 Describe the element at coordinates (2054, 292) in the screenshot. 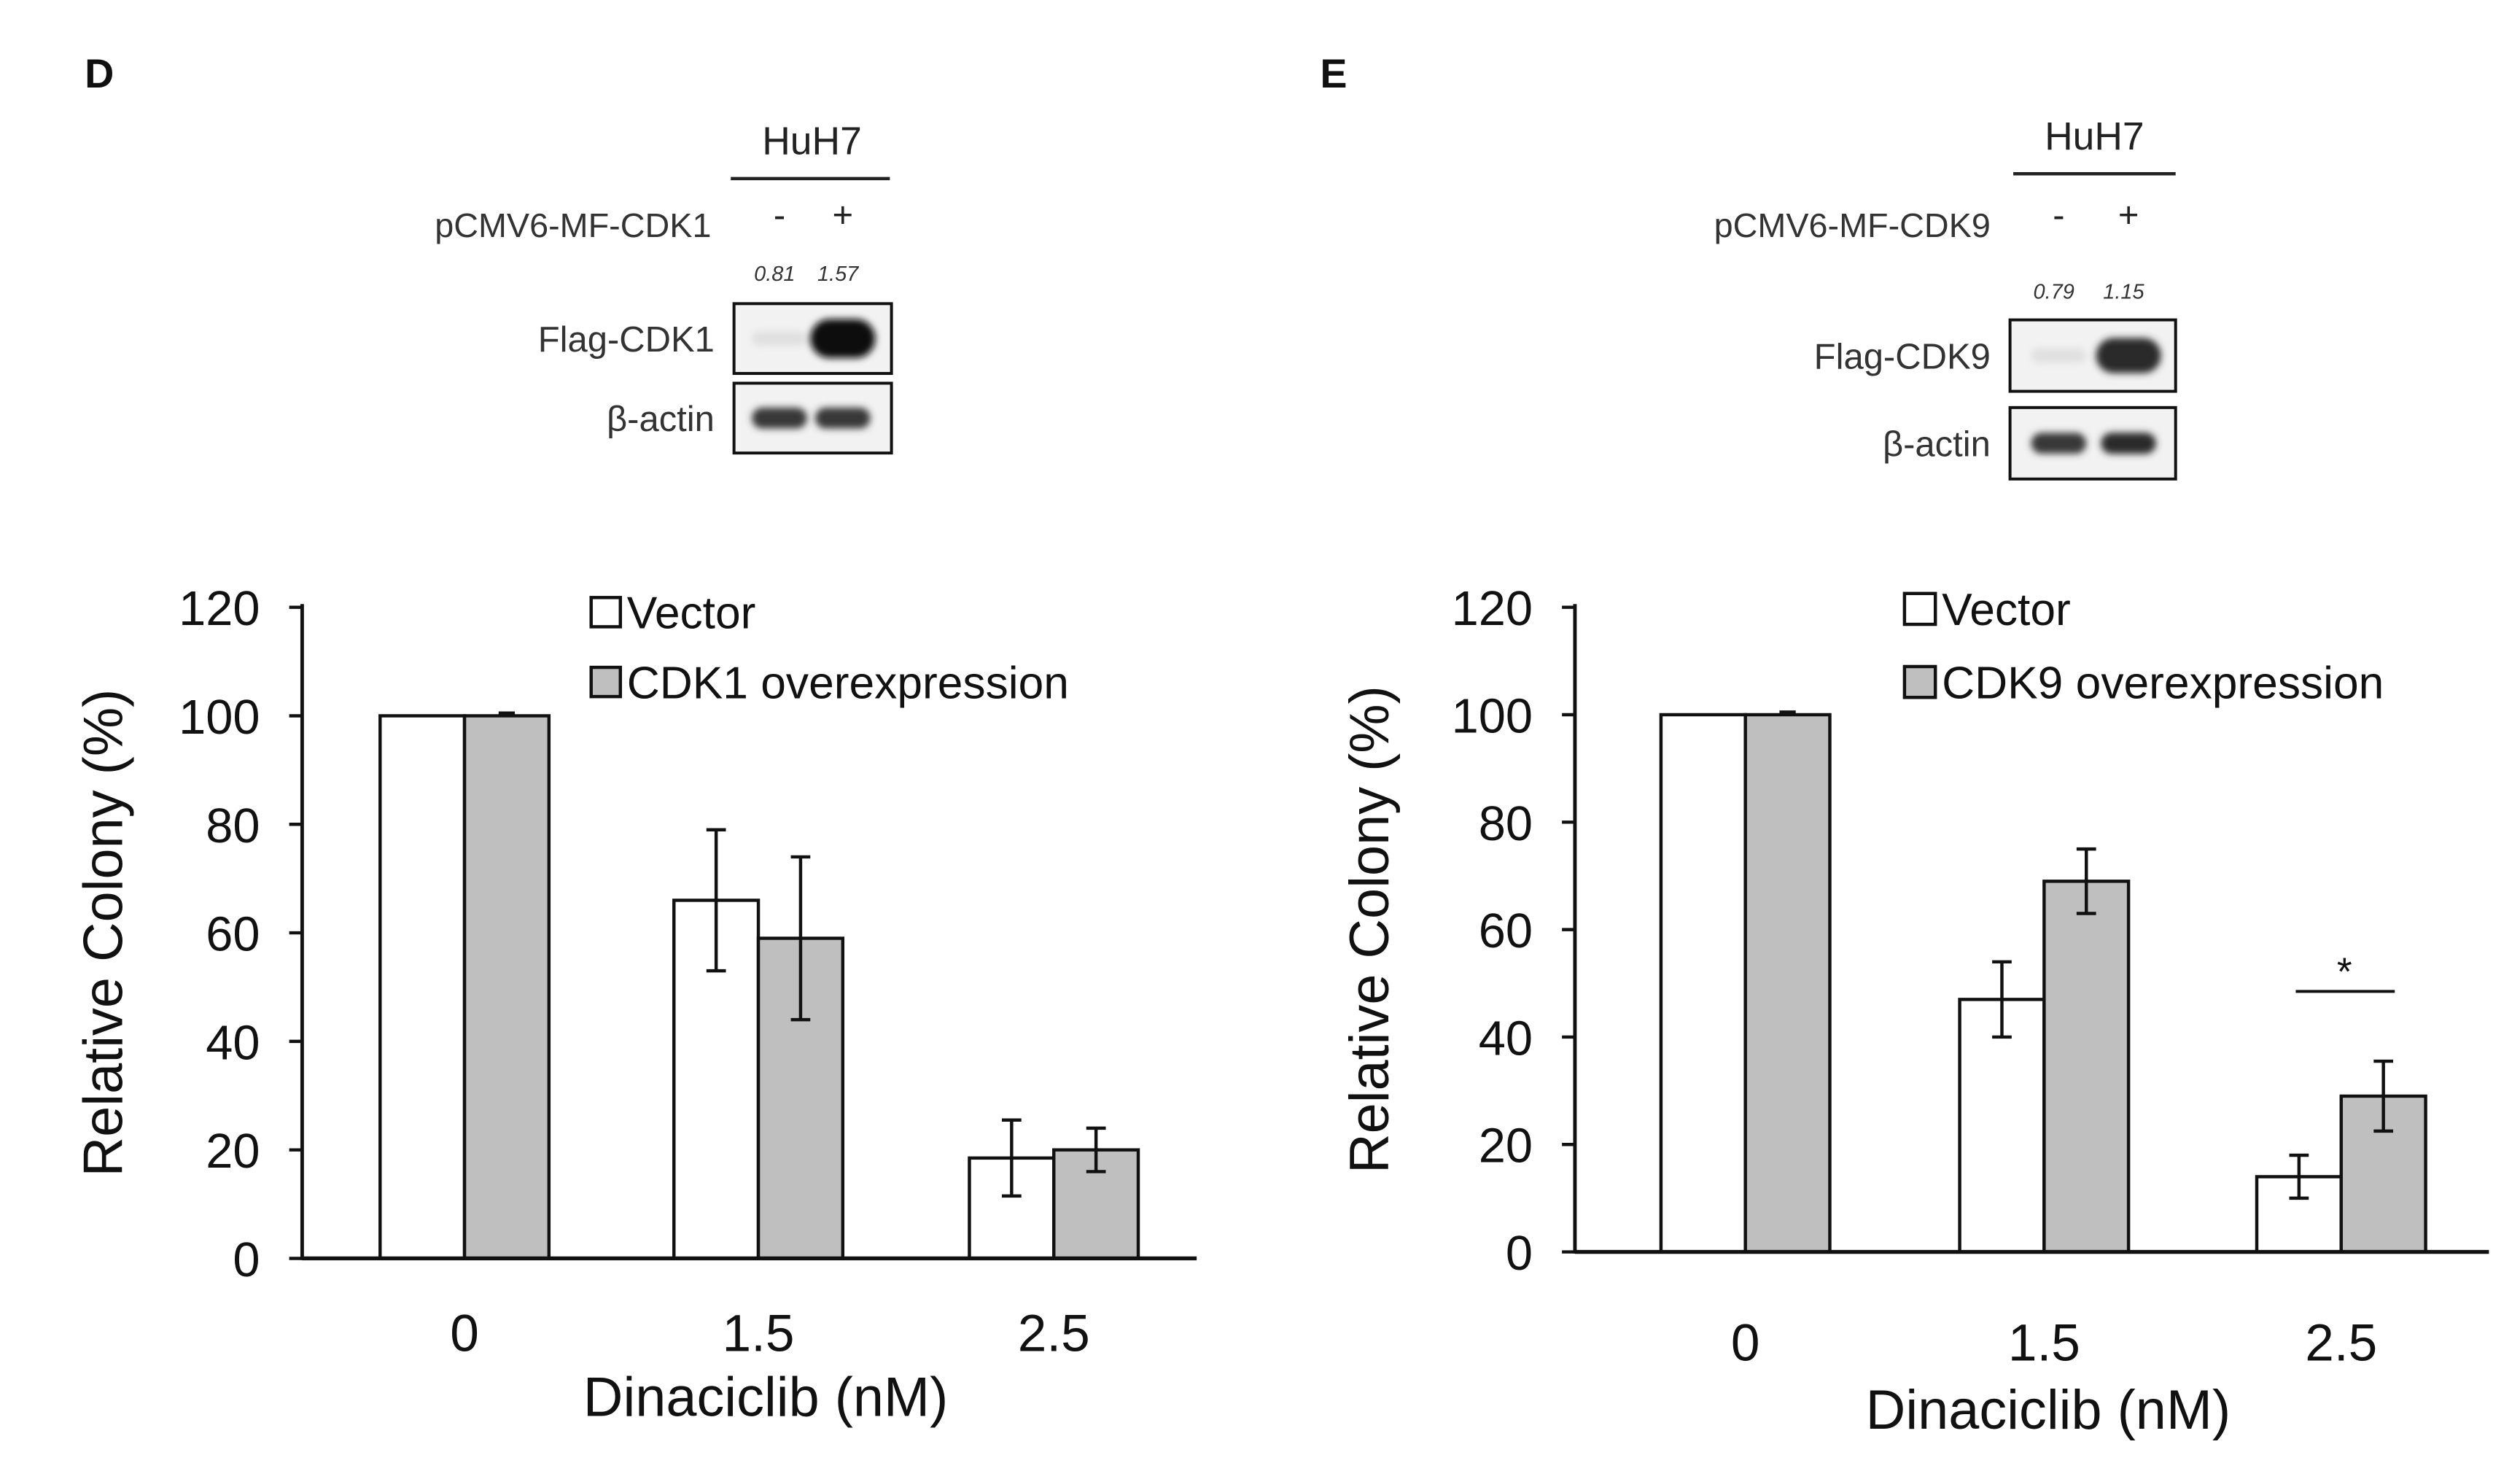

I see `blot-quant-value: 0.79` at that location.